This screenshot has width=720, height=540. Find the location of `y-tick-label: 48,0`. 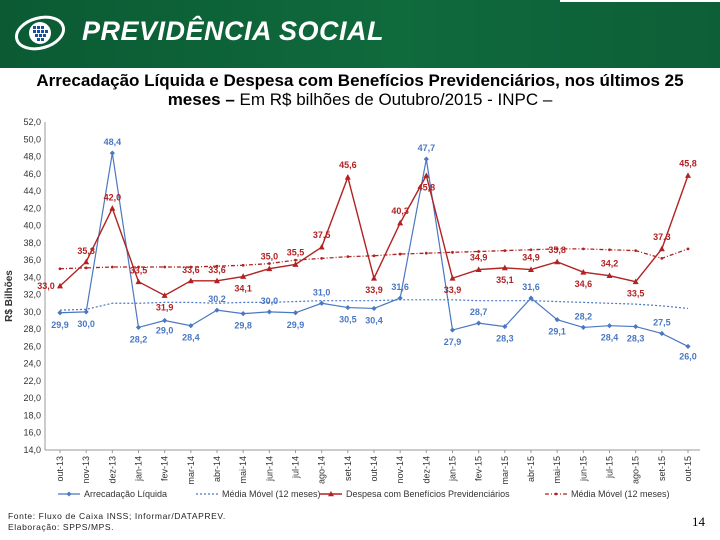

y-tick-label: 48,0 is located at coordinates (32, 157).